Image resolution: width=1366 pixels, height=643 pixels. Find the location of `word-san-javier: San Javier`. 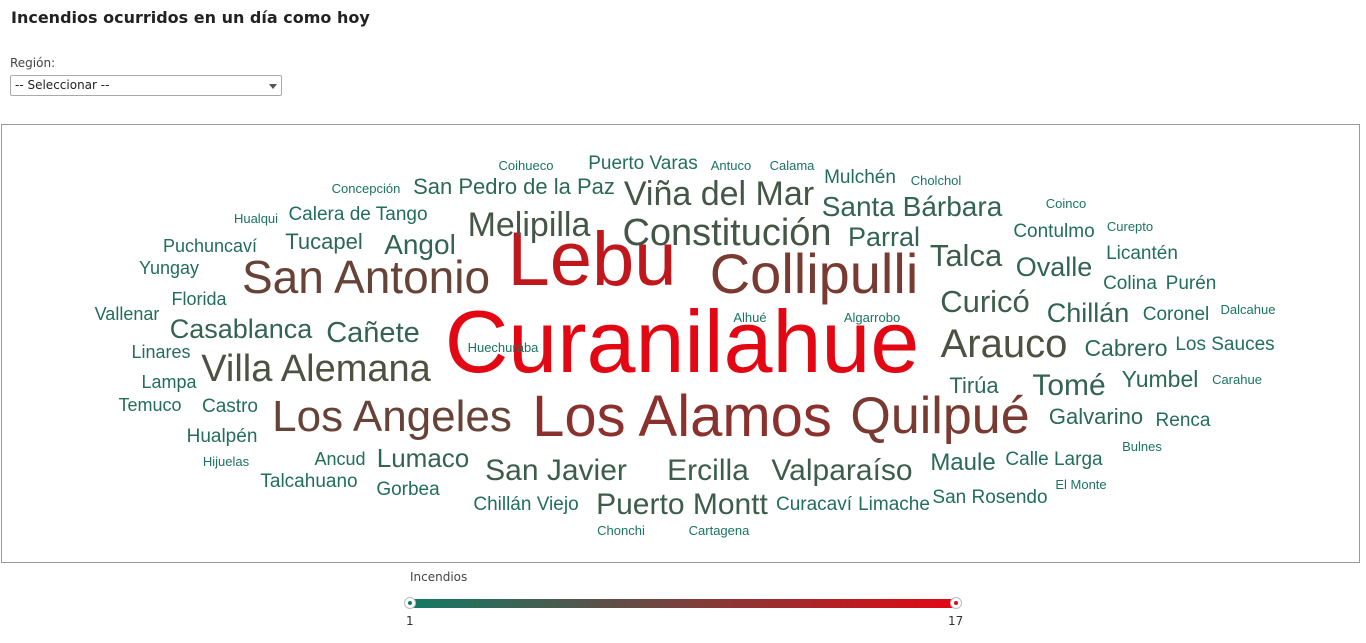

word-san-javier: San Javier is located at coordinates (556, 470).